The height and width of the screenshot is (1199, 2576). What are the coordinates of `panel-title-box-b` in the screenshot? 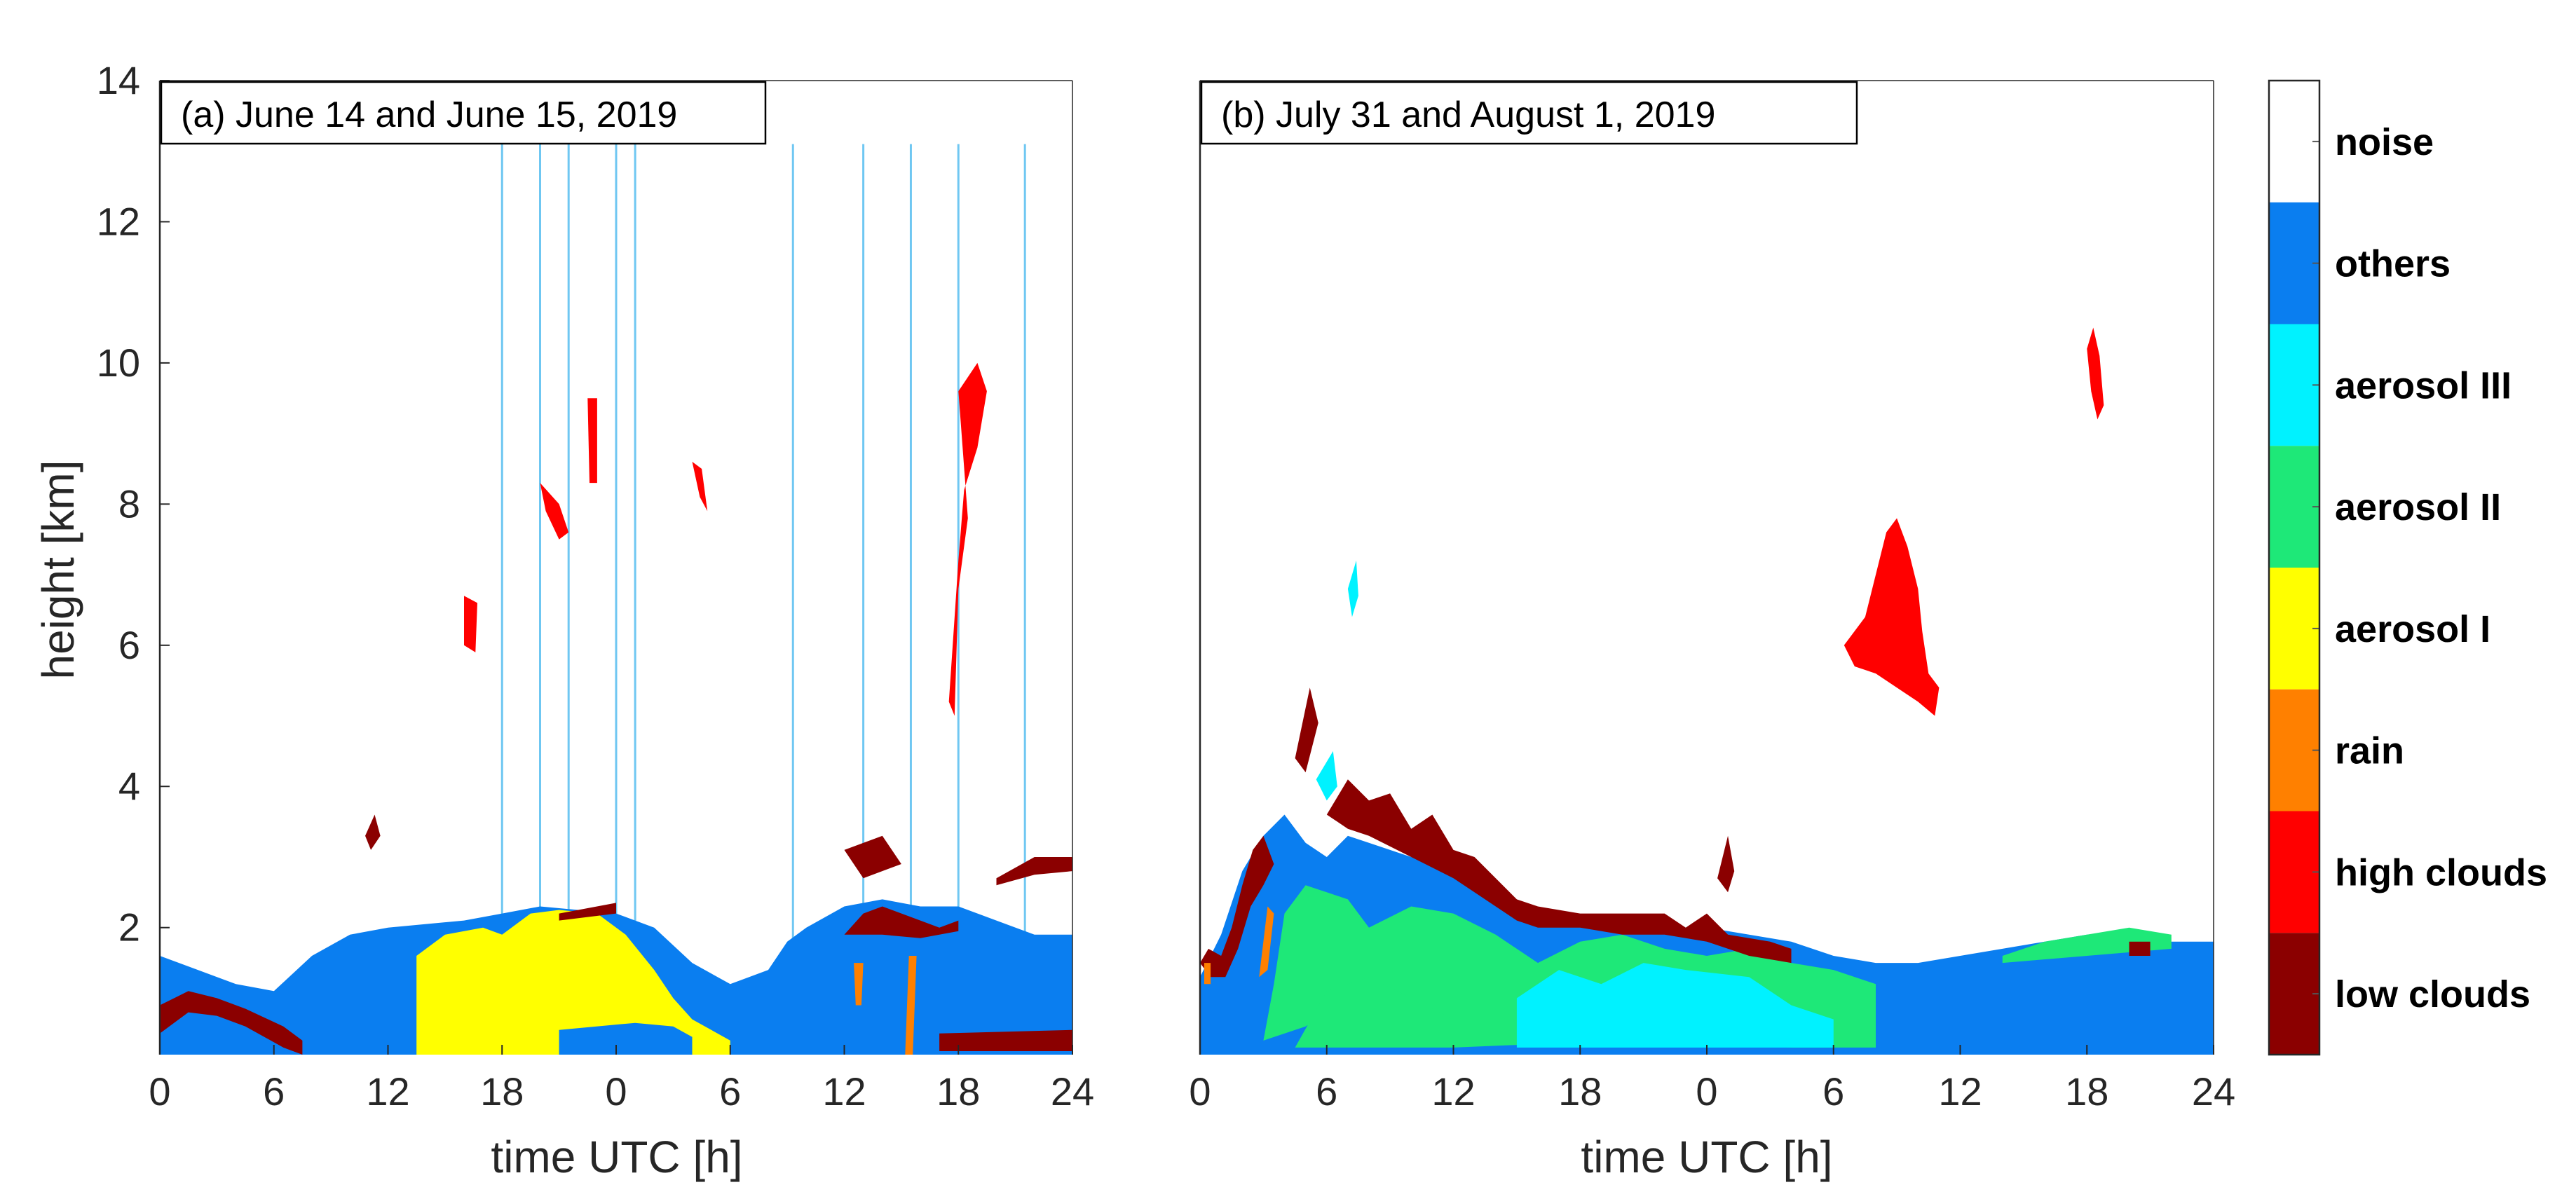 It's located at (1529, 113).